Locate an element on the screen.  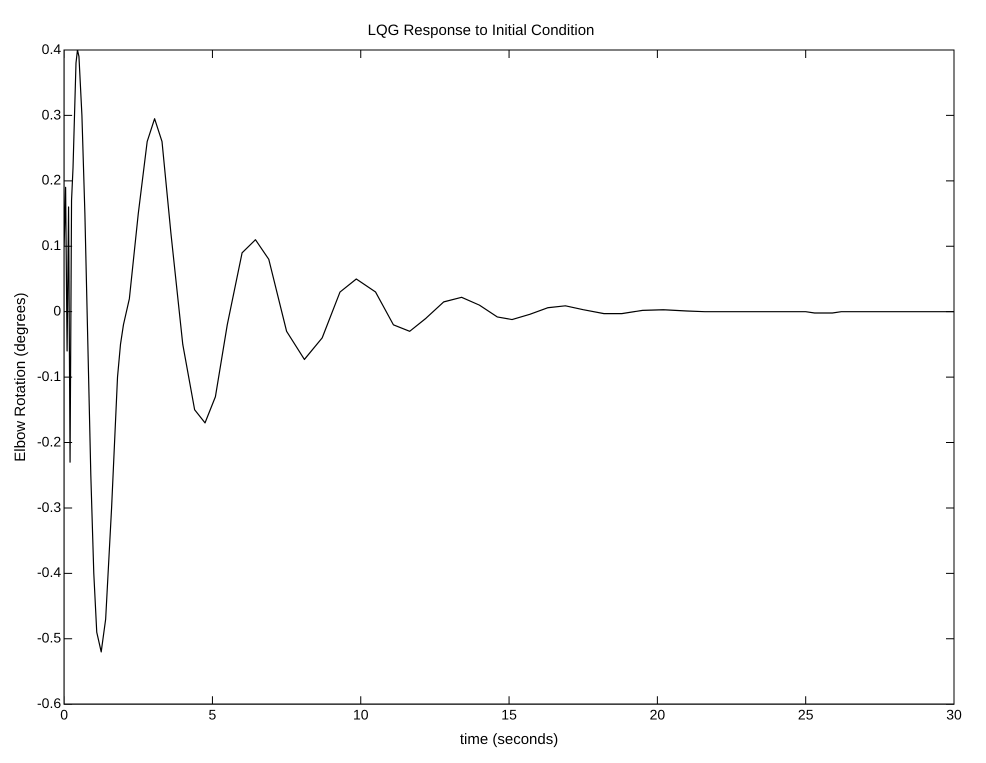
x-tick-label: 20 is located at coordinates (658, 714).